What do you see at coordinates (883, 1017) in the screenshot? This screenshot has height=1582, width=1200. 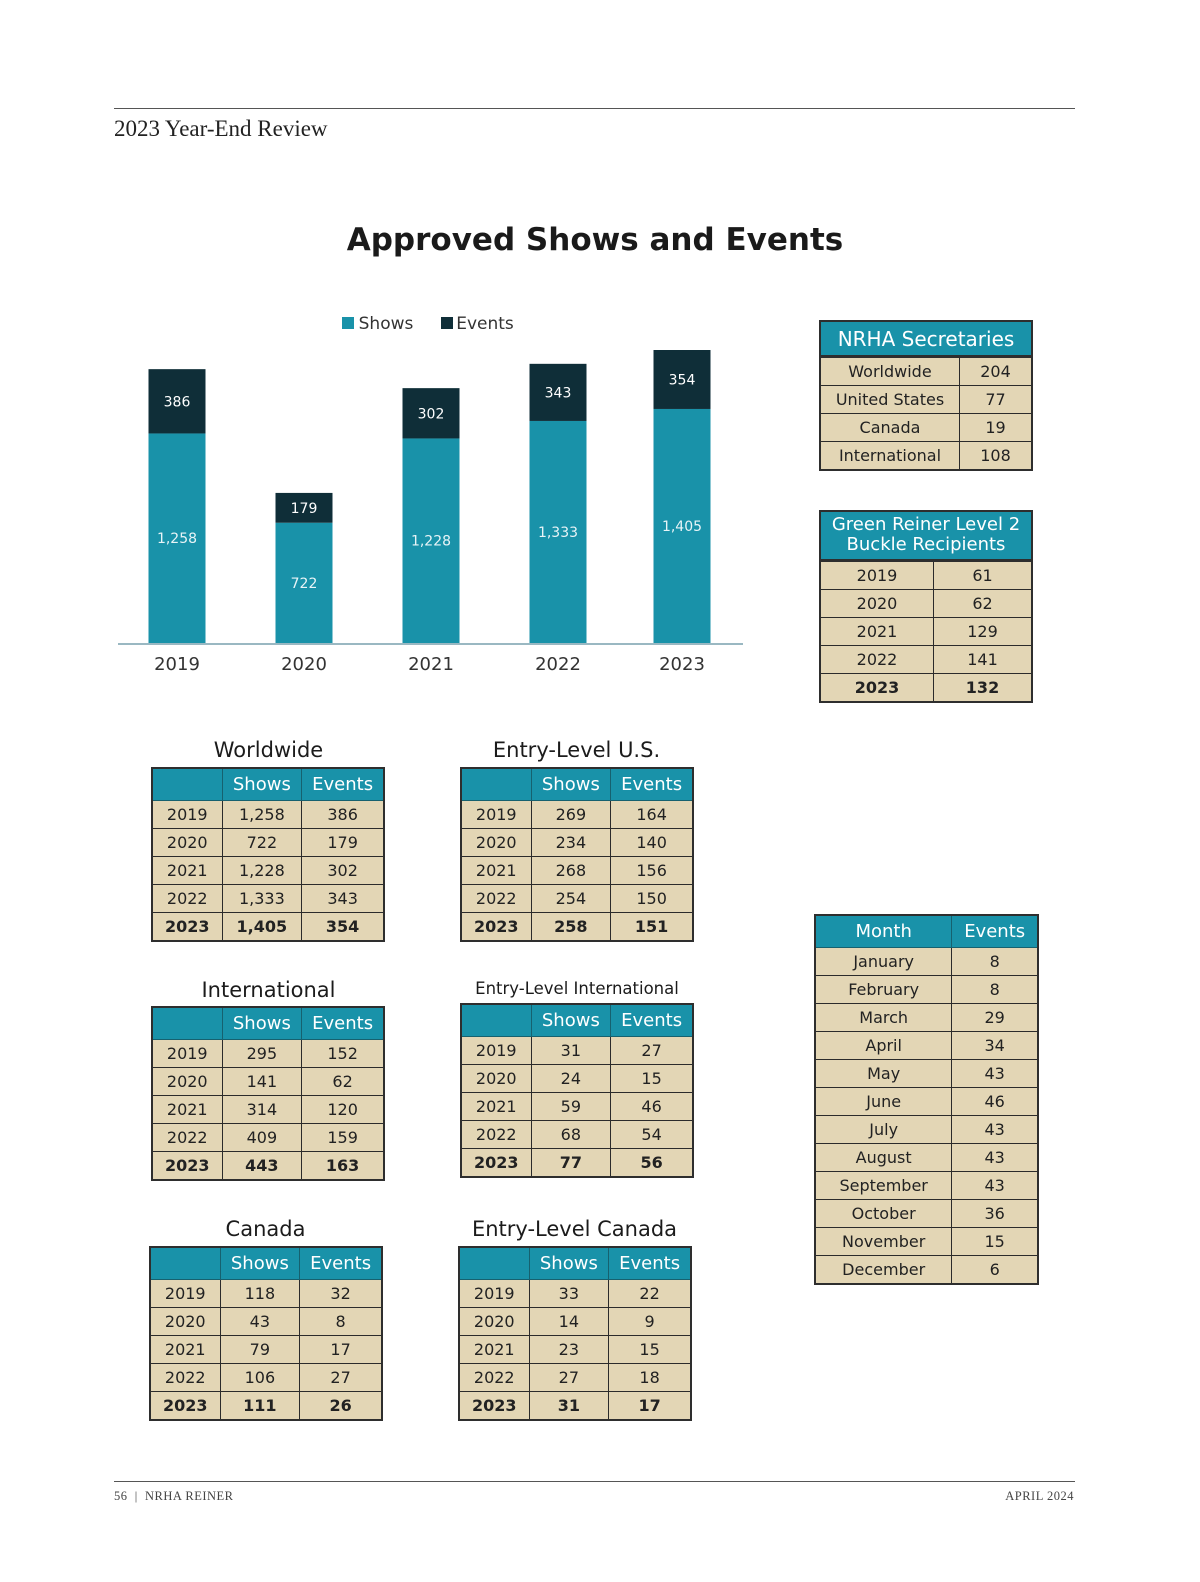 I see `month-cell: March` at bounding box center [883, 1017].